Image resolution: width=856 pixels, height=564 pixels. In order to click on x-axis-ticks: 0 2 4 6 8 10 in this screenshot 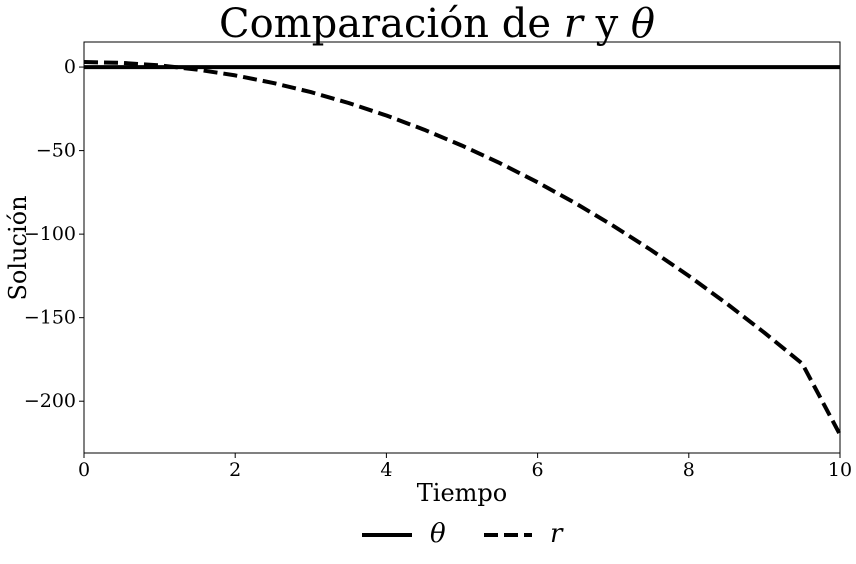, I will do `click(465, 467)`.